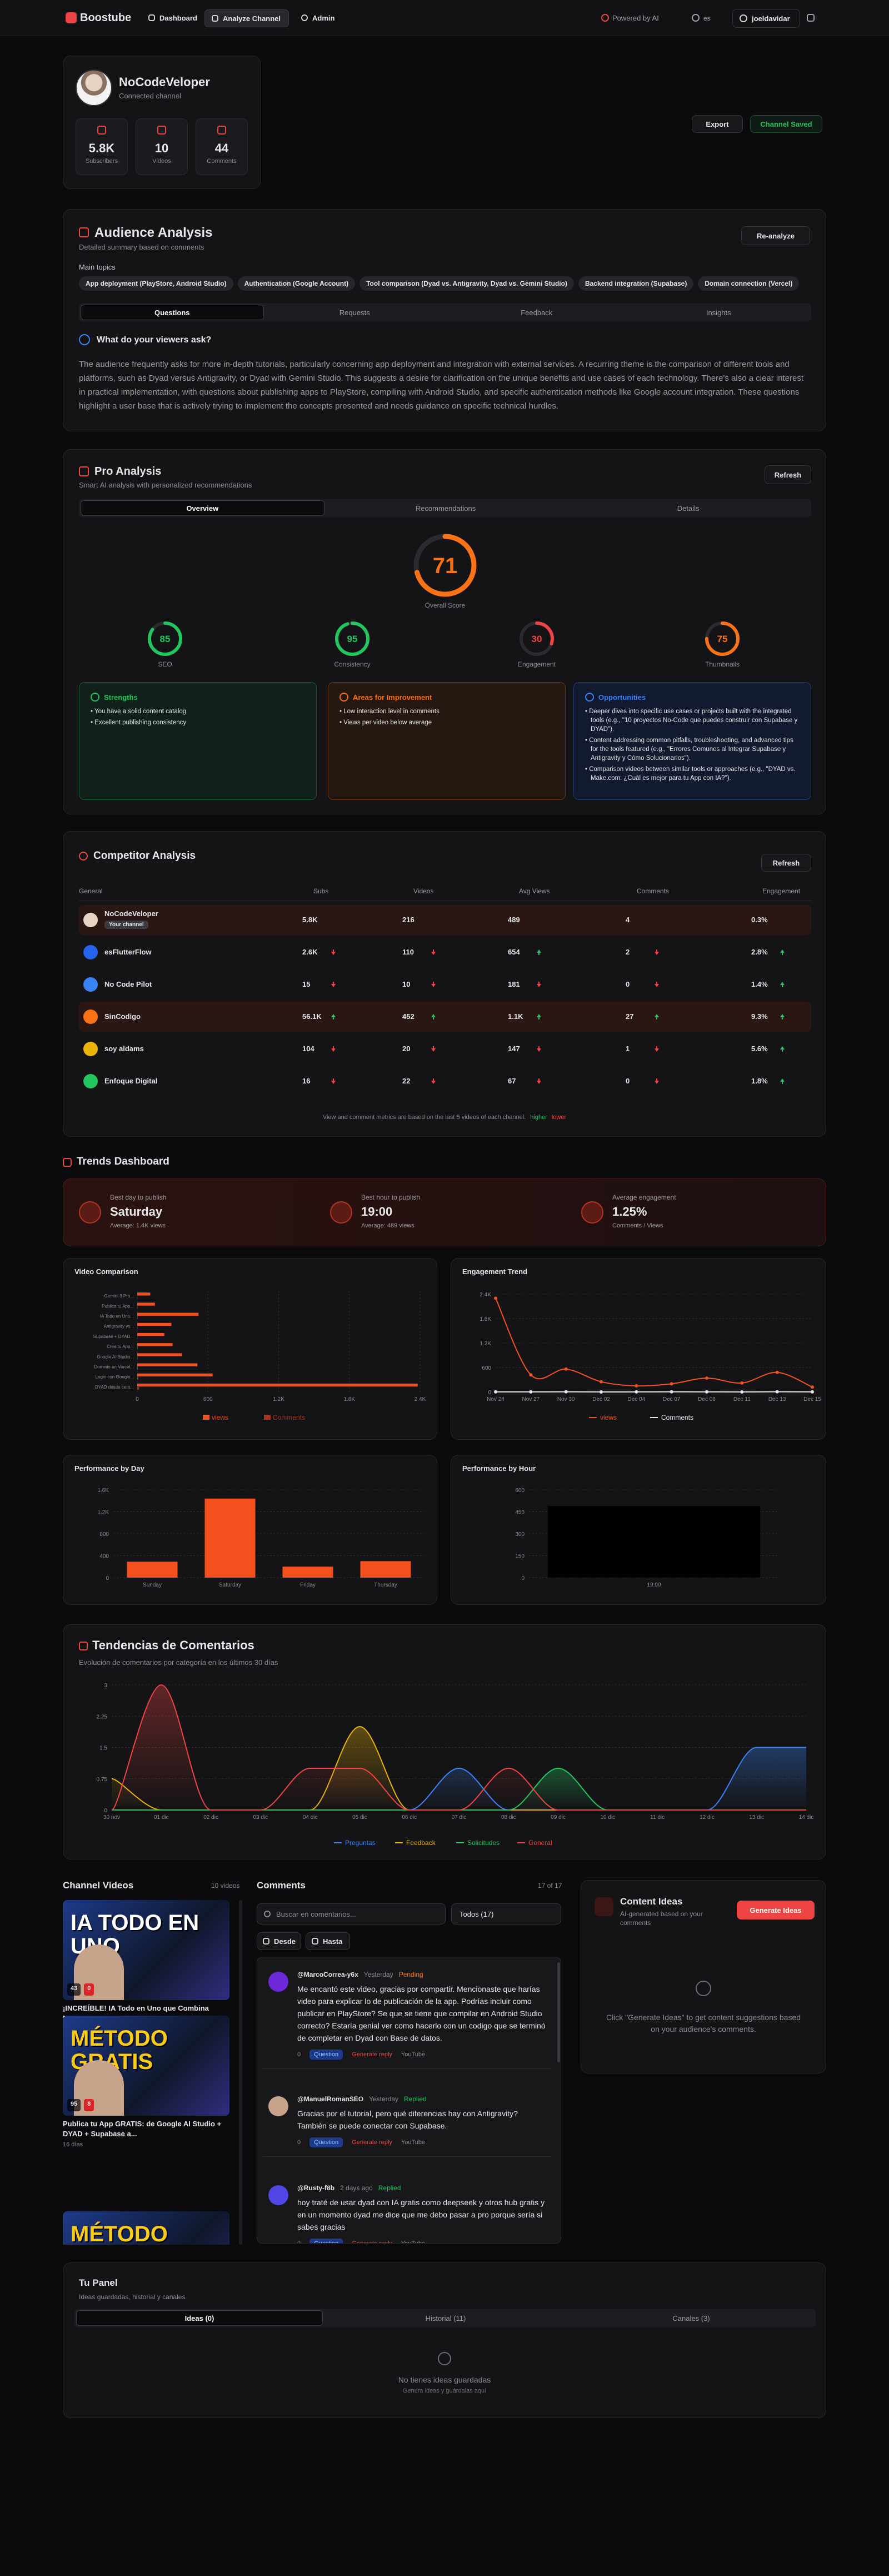 The width and height of the screenshot is (889, 2576). I want to click on cell-value: 147, so click(514, 1049).